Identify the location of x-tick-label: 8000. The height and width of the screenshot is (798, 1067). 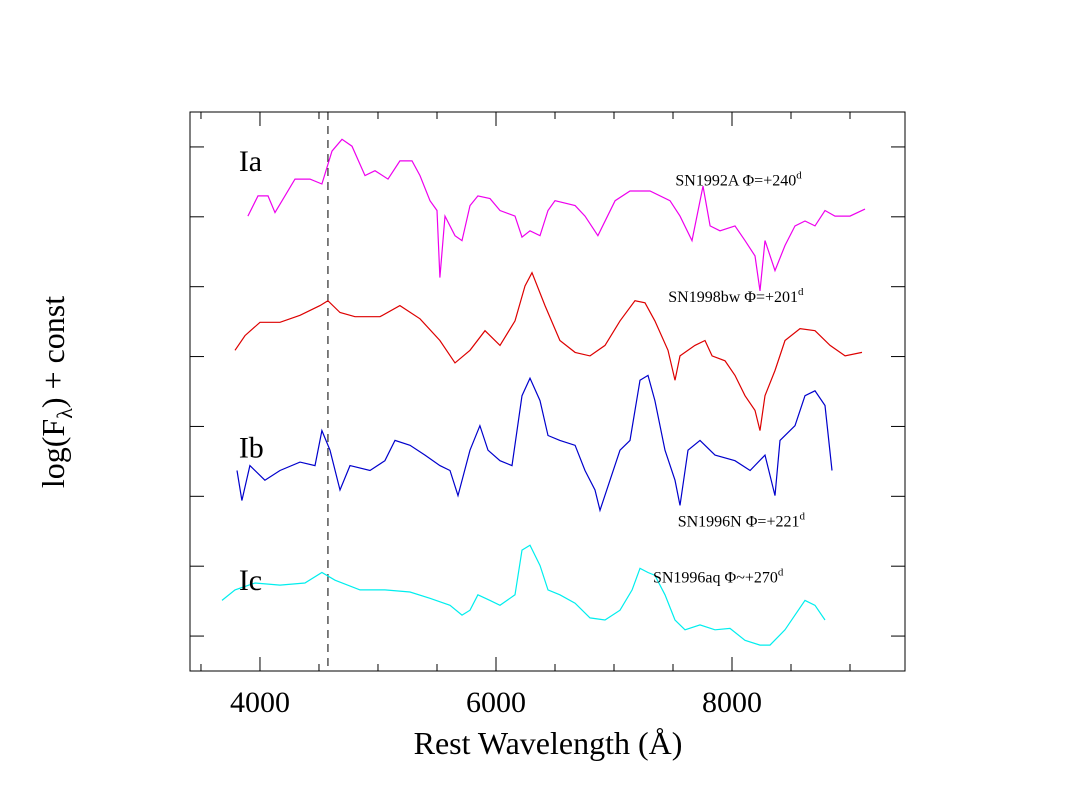
(732, 702).